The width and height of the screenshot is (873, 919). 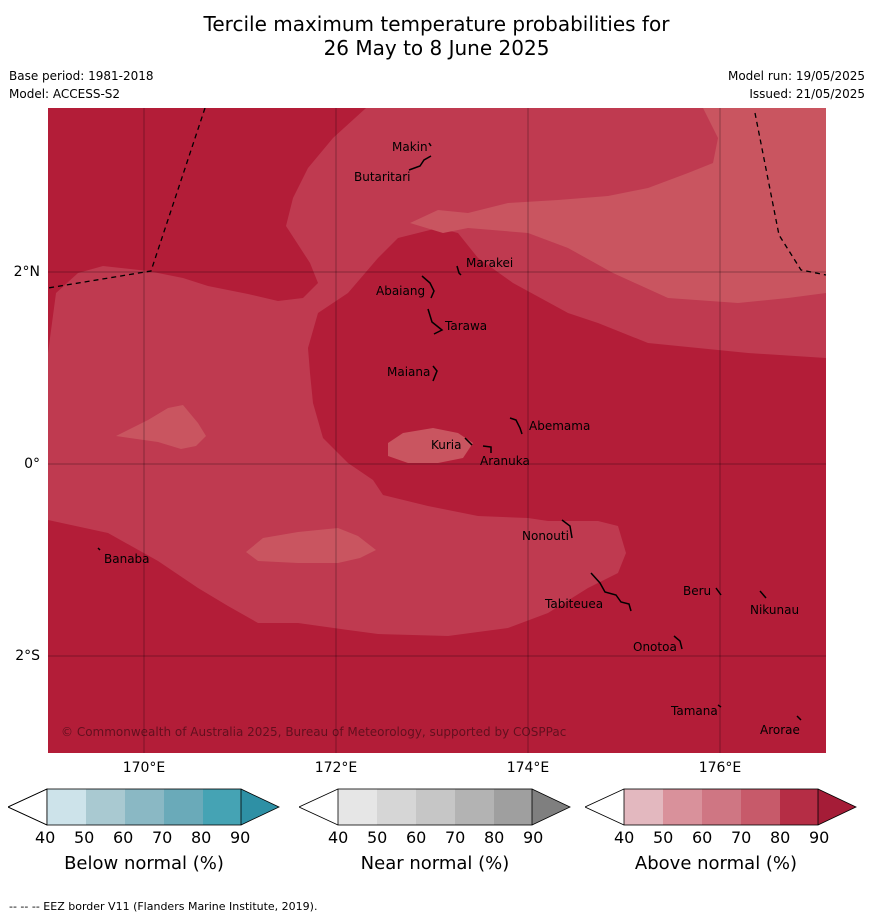 I want to click on region-above-70-north, so click(x=618, y=205).